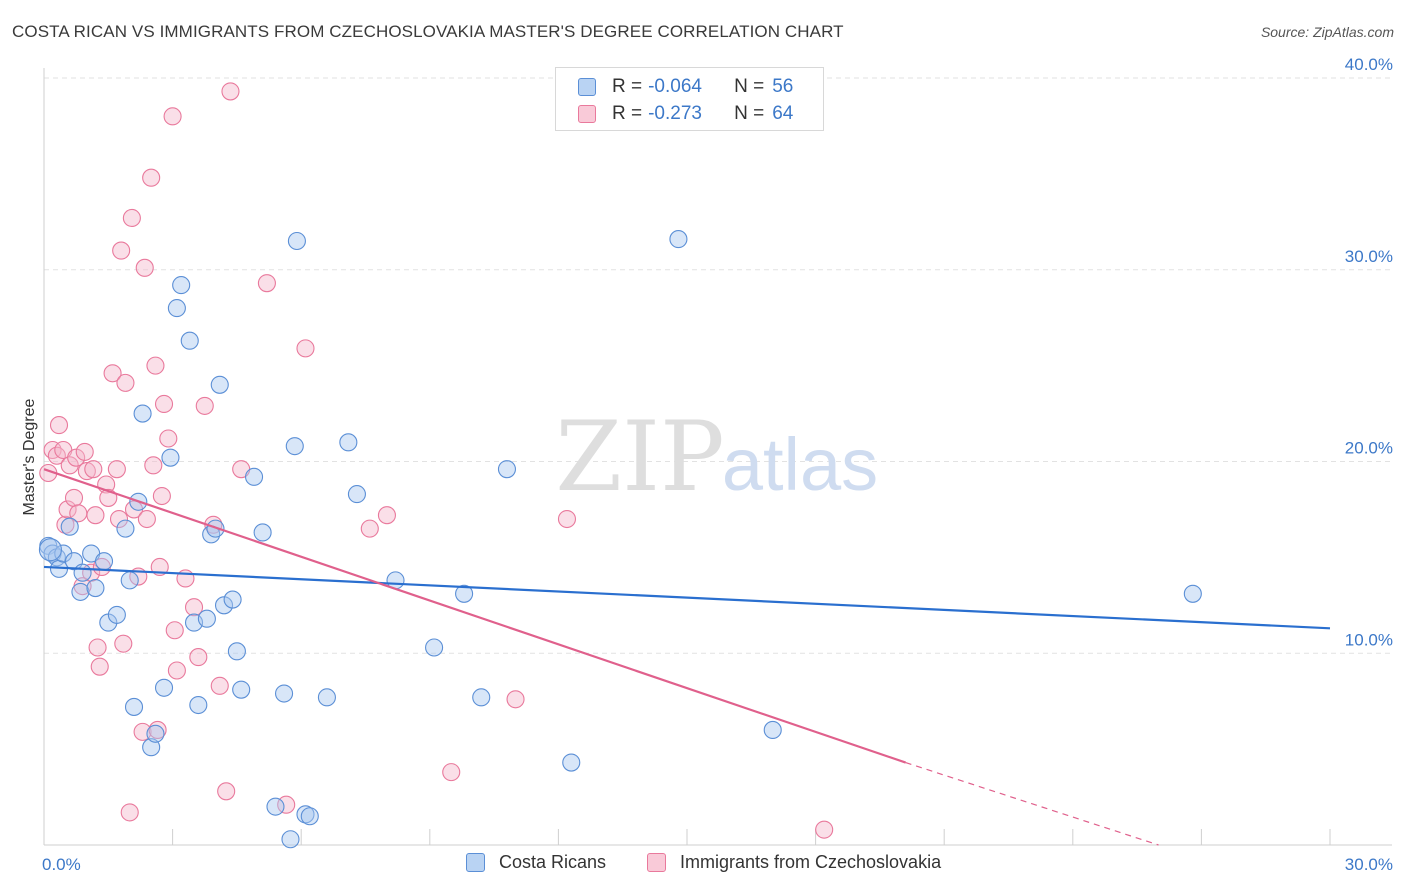 The image size is (1406, 892). What do you see at coordinates (687, 597) in the screenshot?
I see `costa-ricans-trend-line` at bounding box center [687, 597].